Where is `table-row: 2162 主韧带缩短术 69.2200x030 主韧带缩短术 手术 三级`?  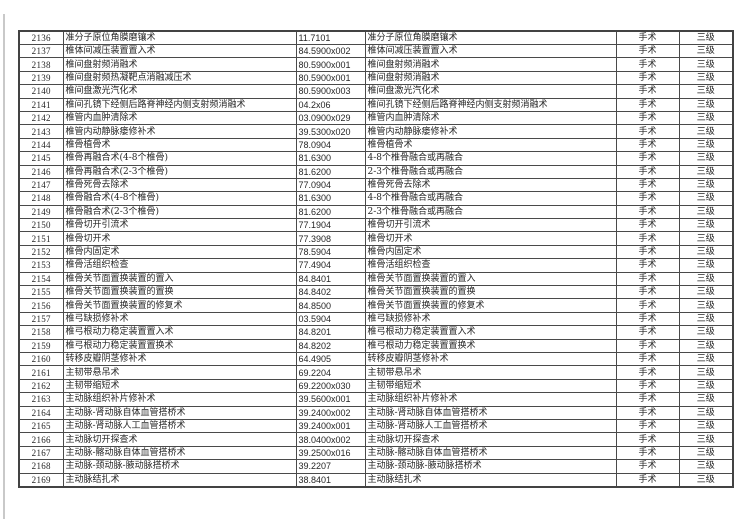
table-row: 2162 主韧带缩短术 69.2200x030 主韧带缩短术 手术 三级 is located at coordinates (376, 386).